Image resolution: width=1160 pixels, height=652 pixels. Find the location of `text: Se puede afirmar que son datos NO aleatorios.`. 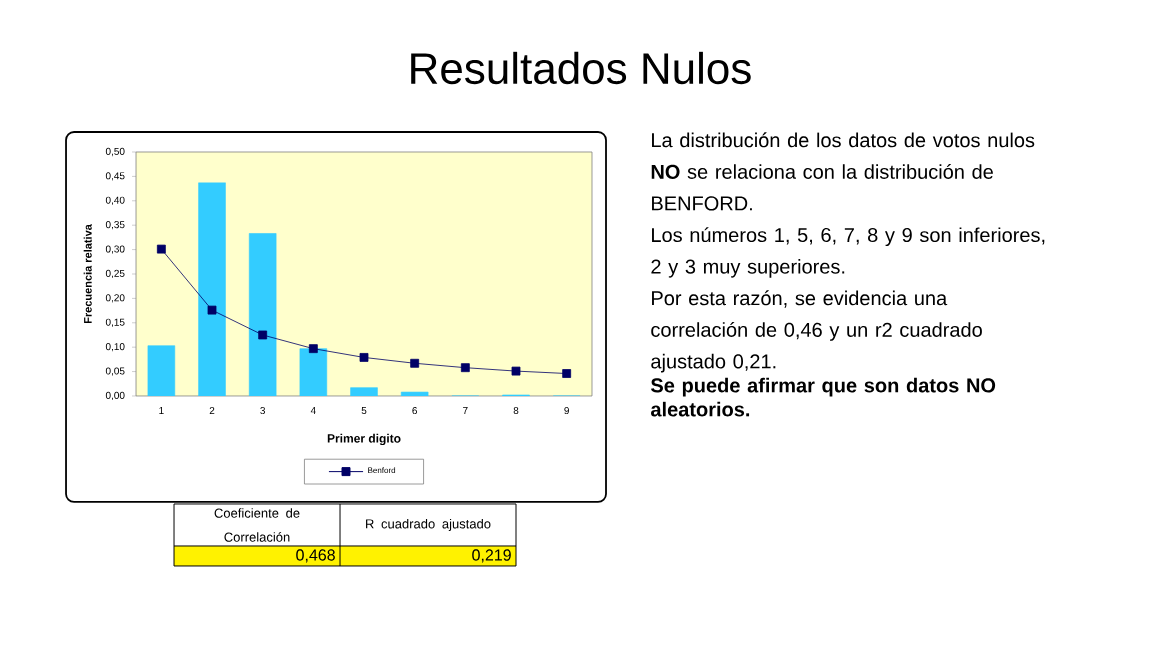

text: Se puede afirmar que son datos NO aleatorios. is located at coordinates (823, 397).